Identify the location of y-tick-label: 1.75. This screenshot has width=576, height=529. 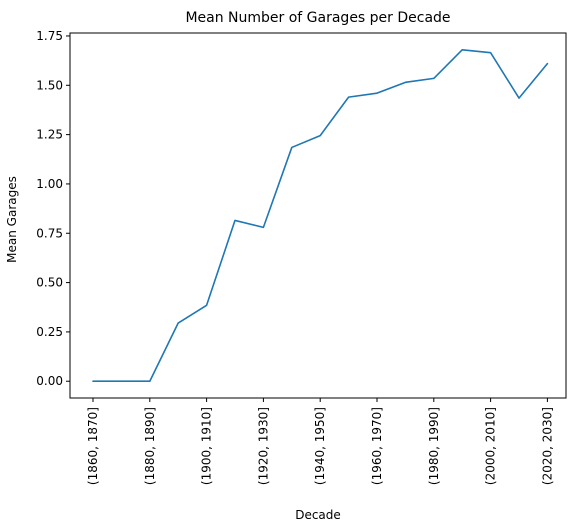
(49, 36).